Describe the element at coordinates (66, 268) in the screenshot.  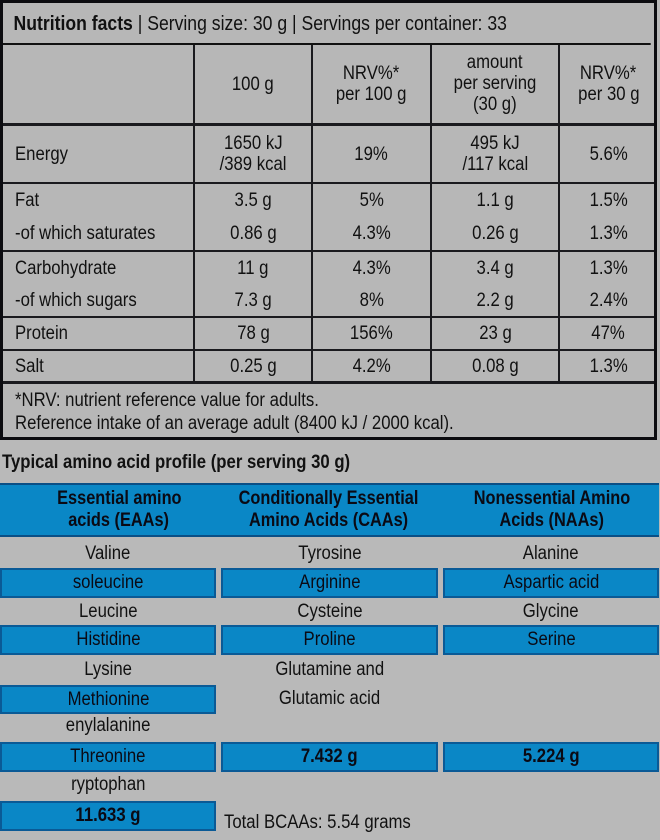
I see `row-label-carbohydrate: Carbohydrate` at that location.